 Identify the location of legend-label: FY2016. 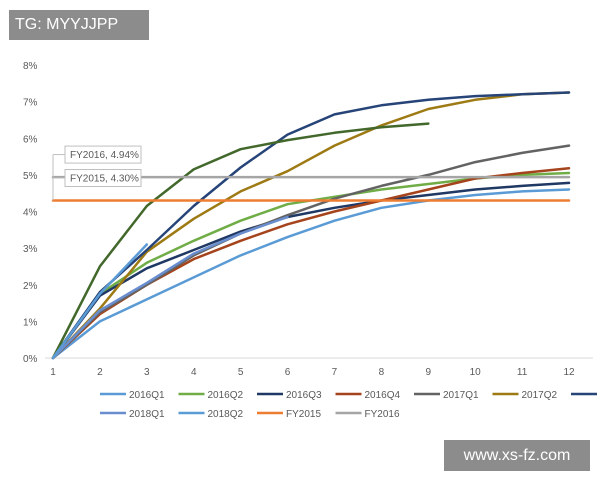
(382, 414).